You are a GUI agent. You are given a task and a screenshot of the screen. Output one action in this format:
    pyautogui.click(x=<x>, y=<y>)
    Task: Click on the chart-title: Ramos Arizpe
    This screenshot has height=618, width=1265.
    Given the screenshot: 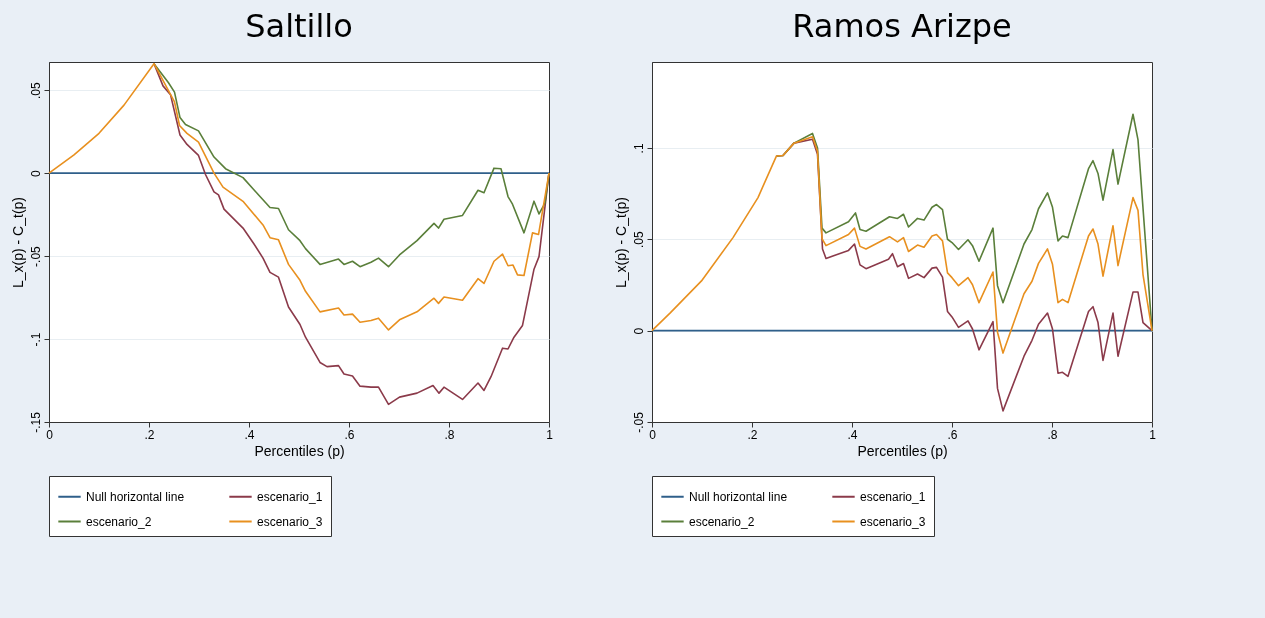 What is the action you would take?
    pyautogui.click(x=902, y=26)
    